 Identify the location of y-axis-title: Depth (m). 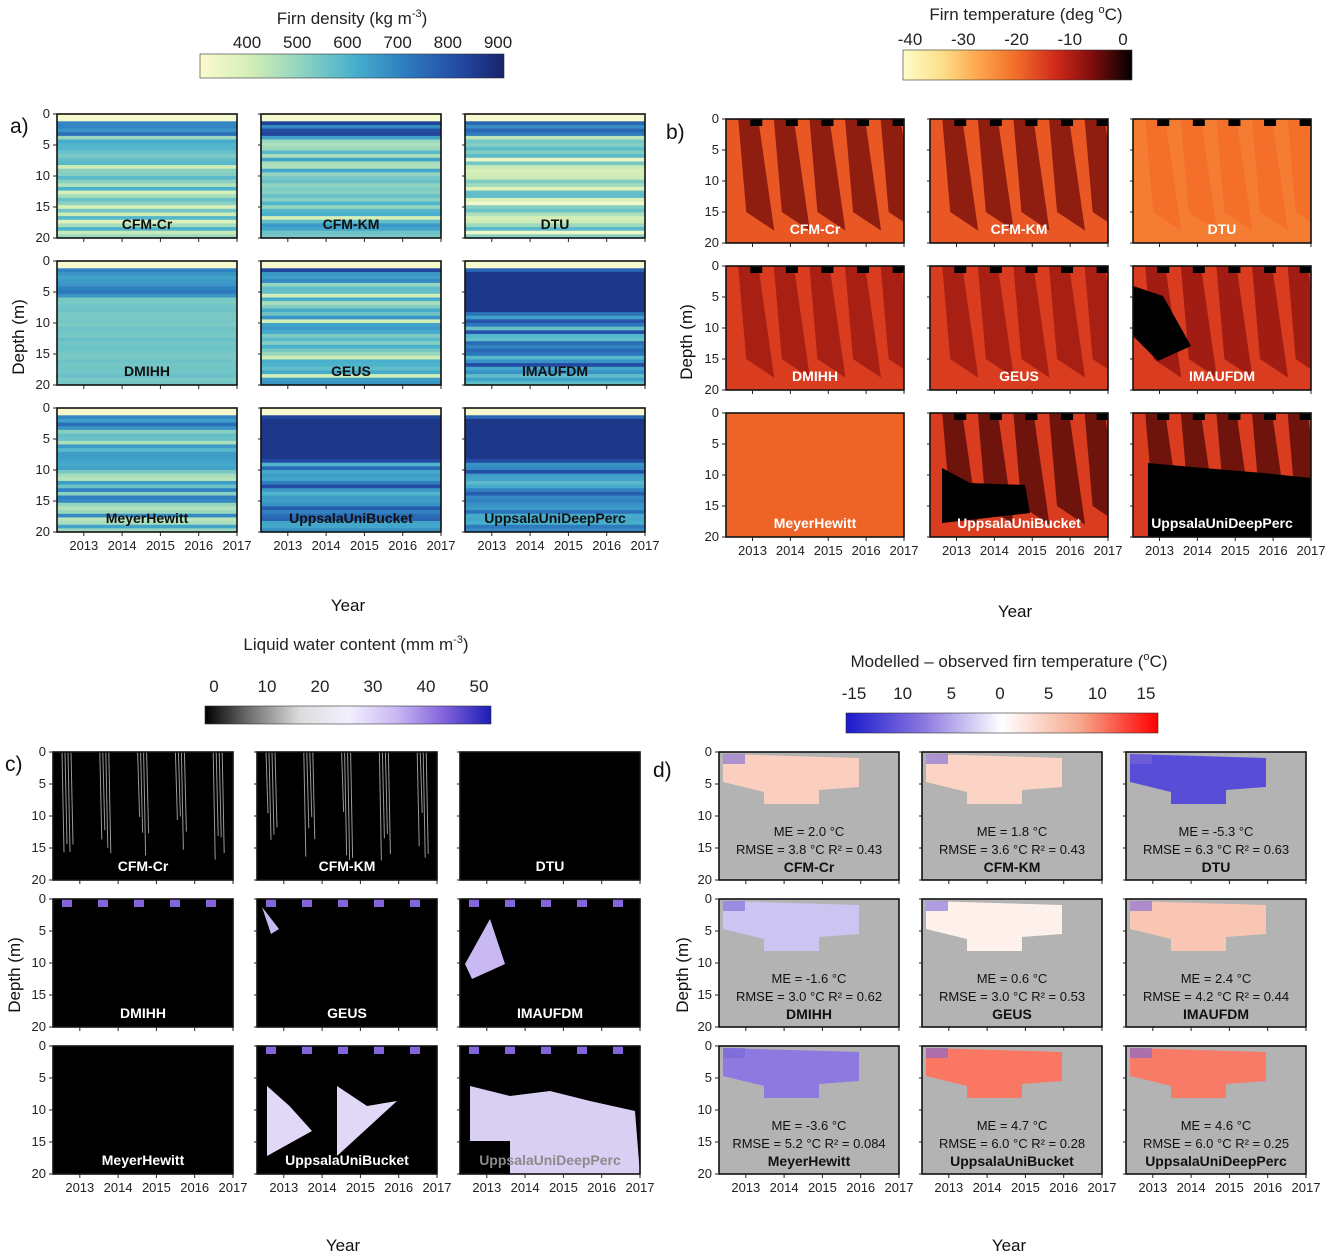
(686, 342).